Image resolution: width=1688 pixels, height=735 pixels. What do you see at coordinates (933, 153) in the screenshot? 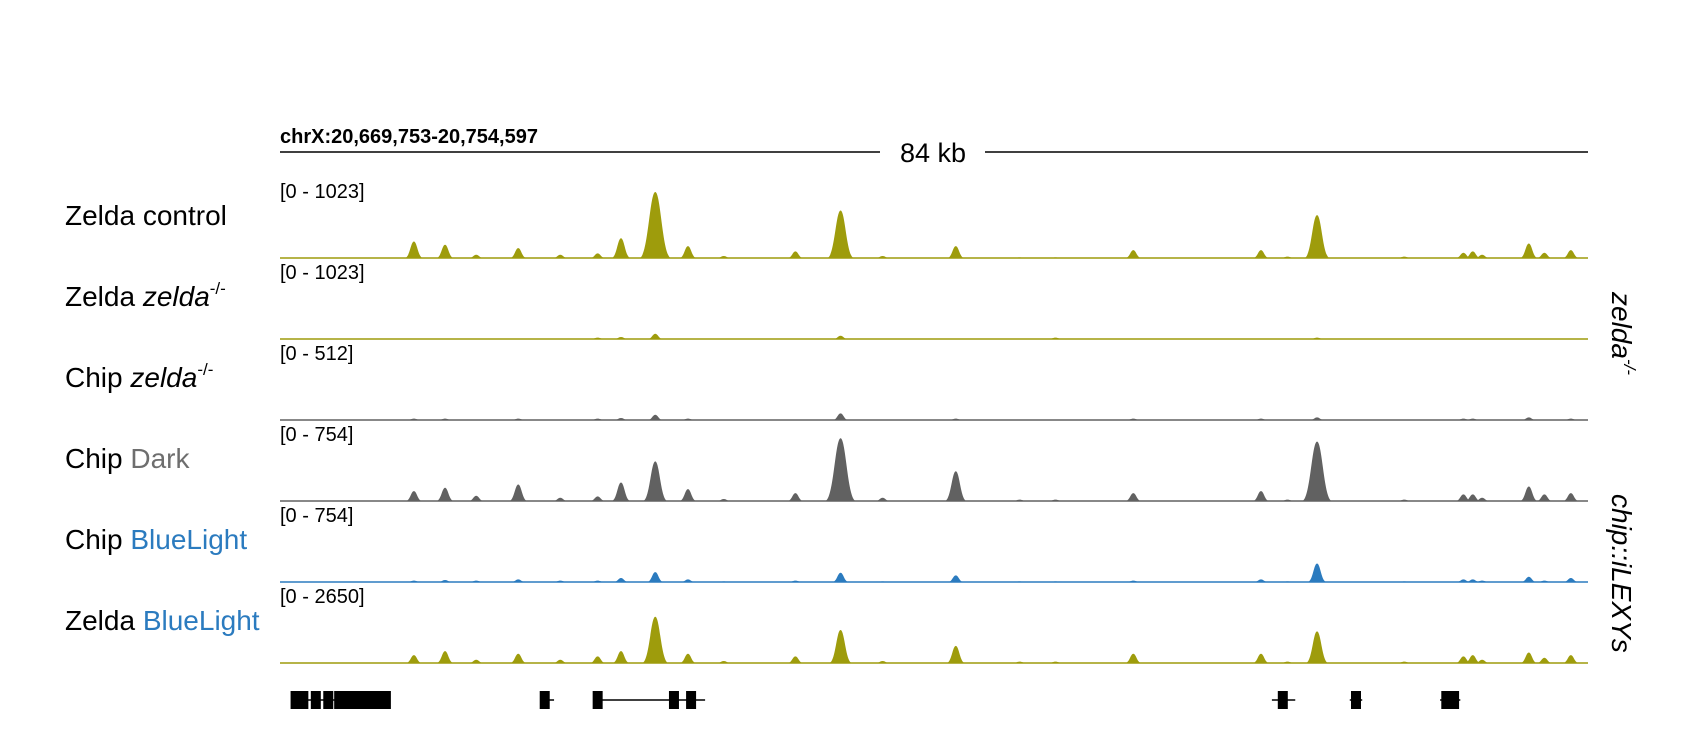
I see `scale-label: 84 kb` at bounding box center [933, 153].